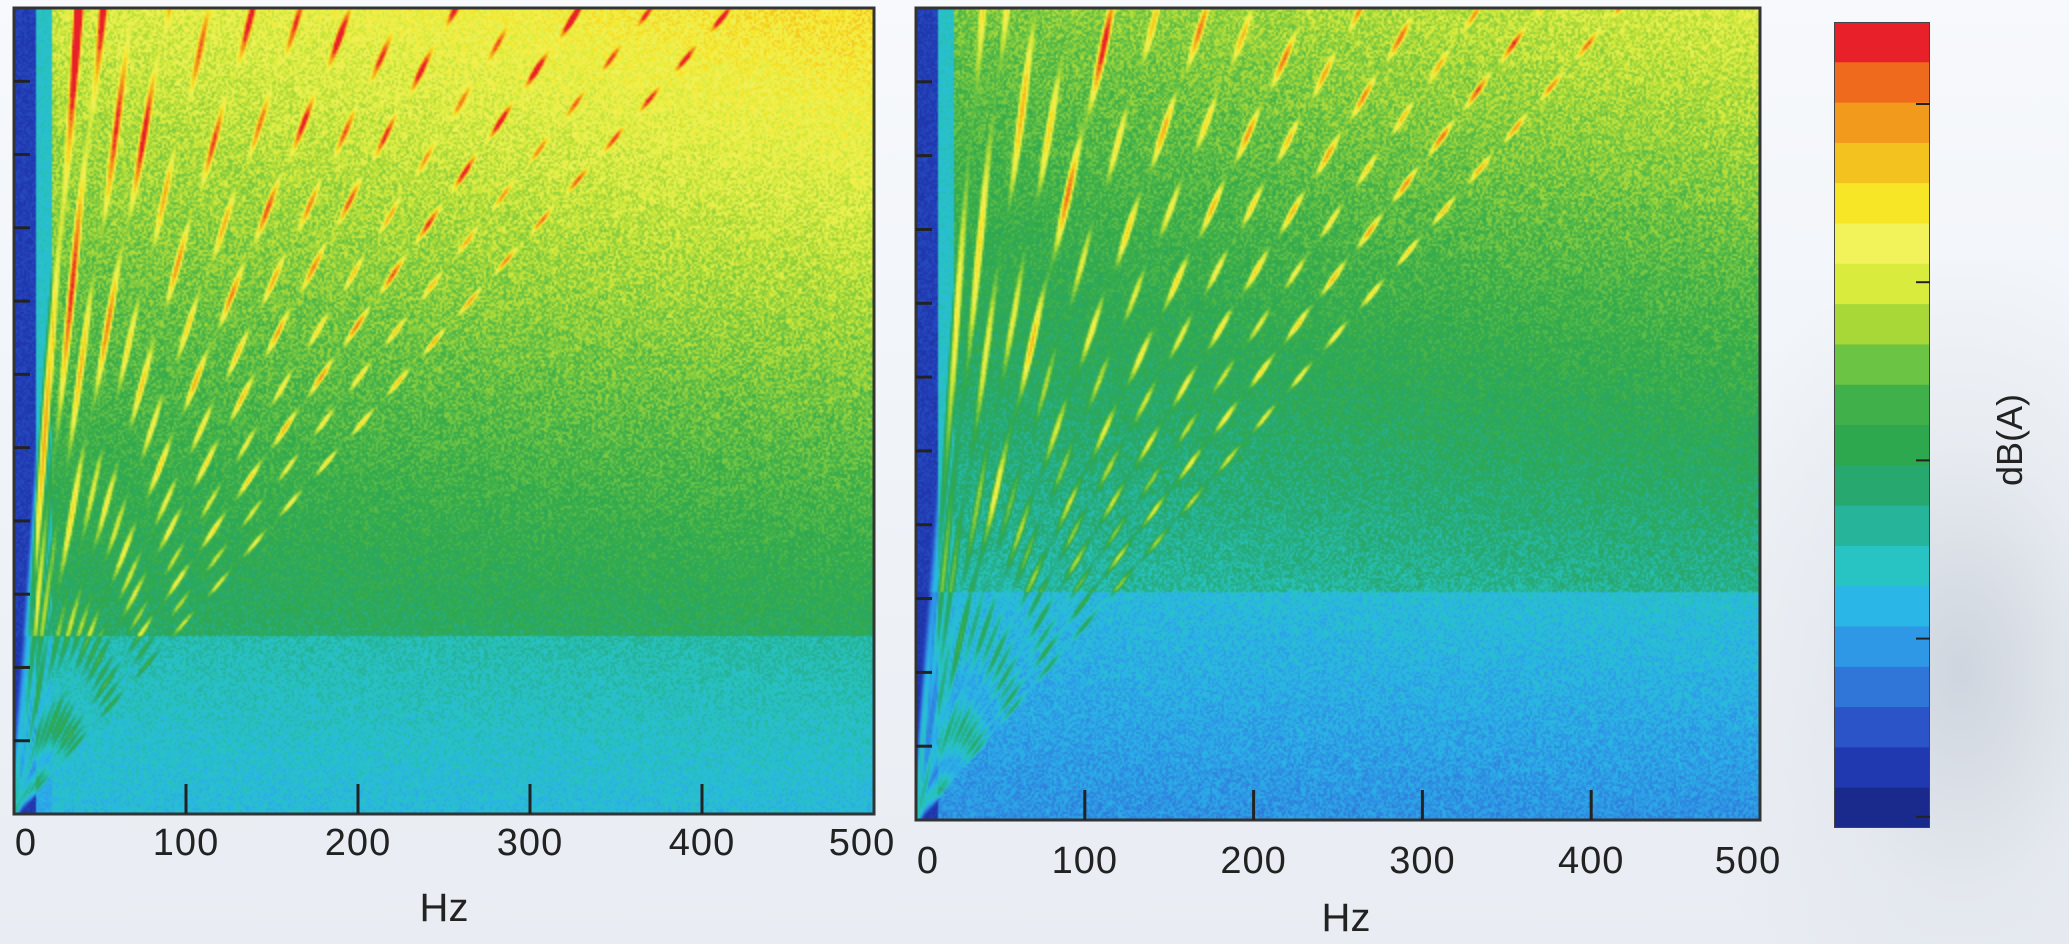 This screenshot has height=944, width=2069. I want to click on spectrogram-right-x-label: Hz, so click(1346, 918).